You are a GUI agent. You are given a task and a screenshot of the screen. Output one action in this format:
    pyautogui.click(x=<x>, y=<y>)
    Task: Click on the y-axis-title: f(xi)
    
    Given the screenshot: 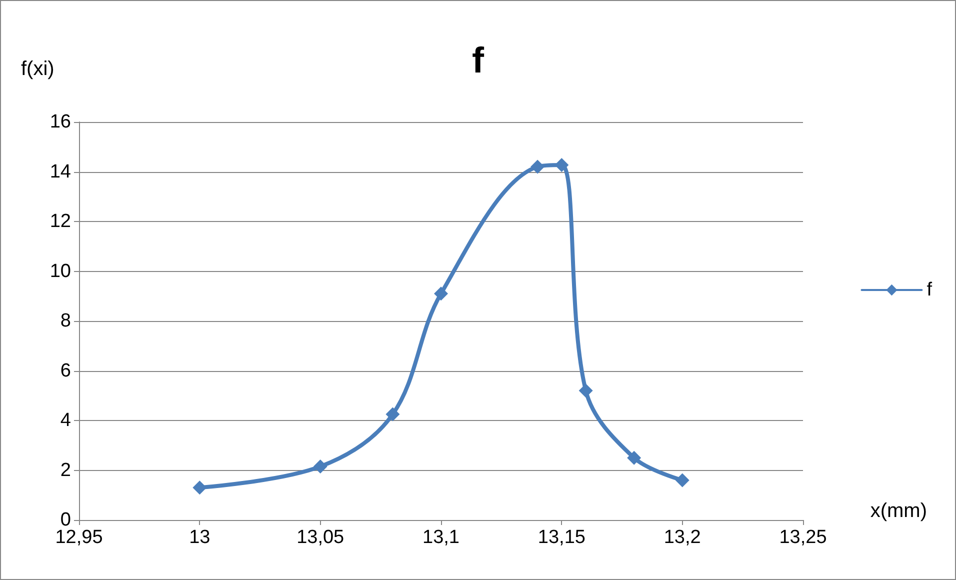 What is the action you would take?
    pyautogui.click(x=37, y=69)
    